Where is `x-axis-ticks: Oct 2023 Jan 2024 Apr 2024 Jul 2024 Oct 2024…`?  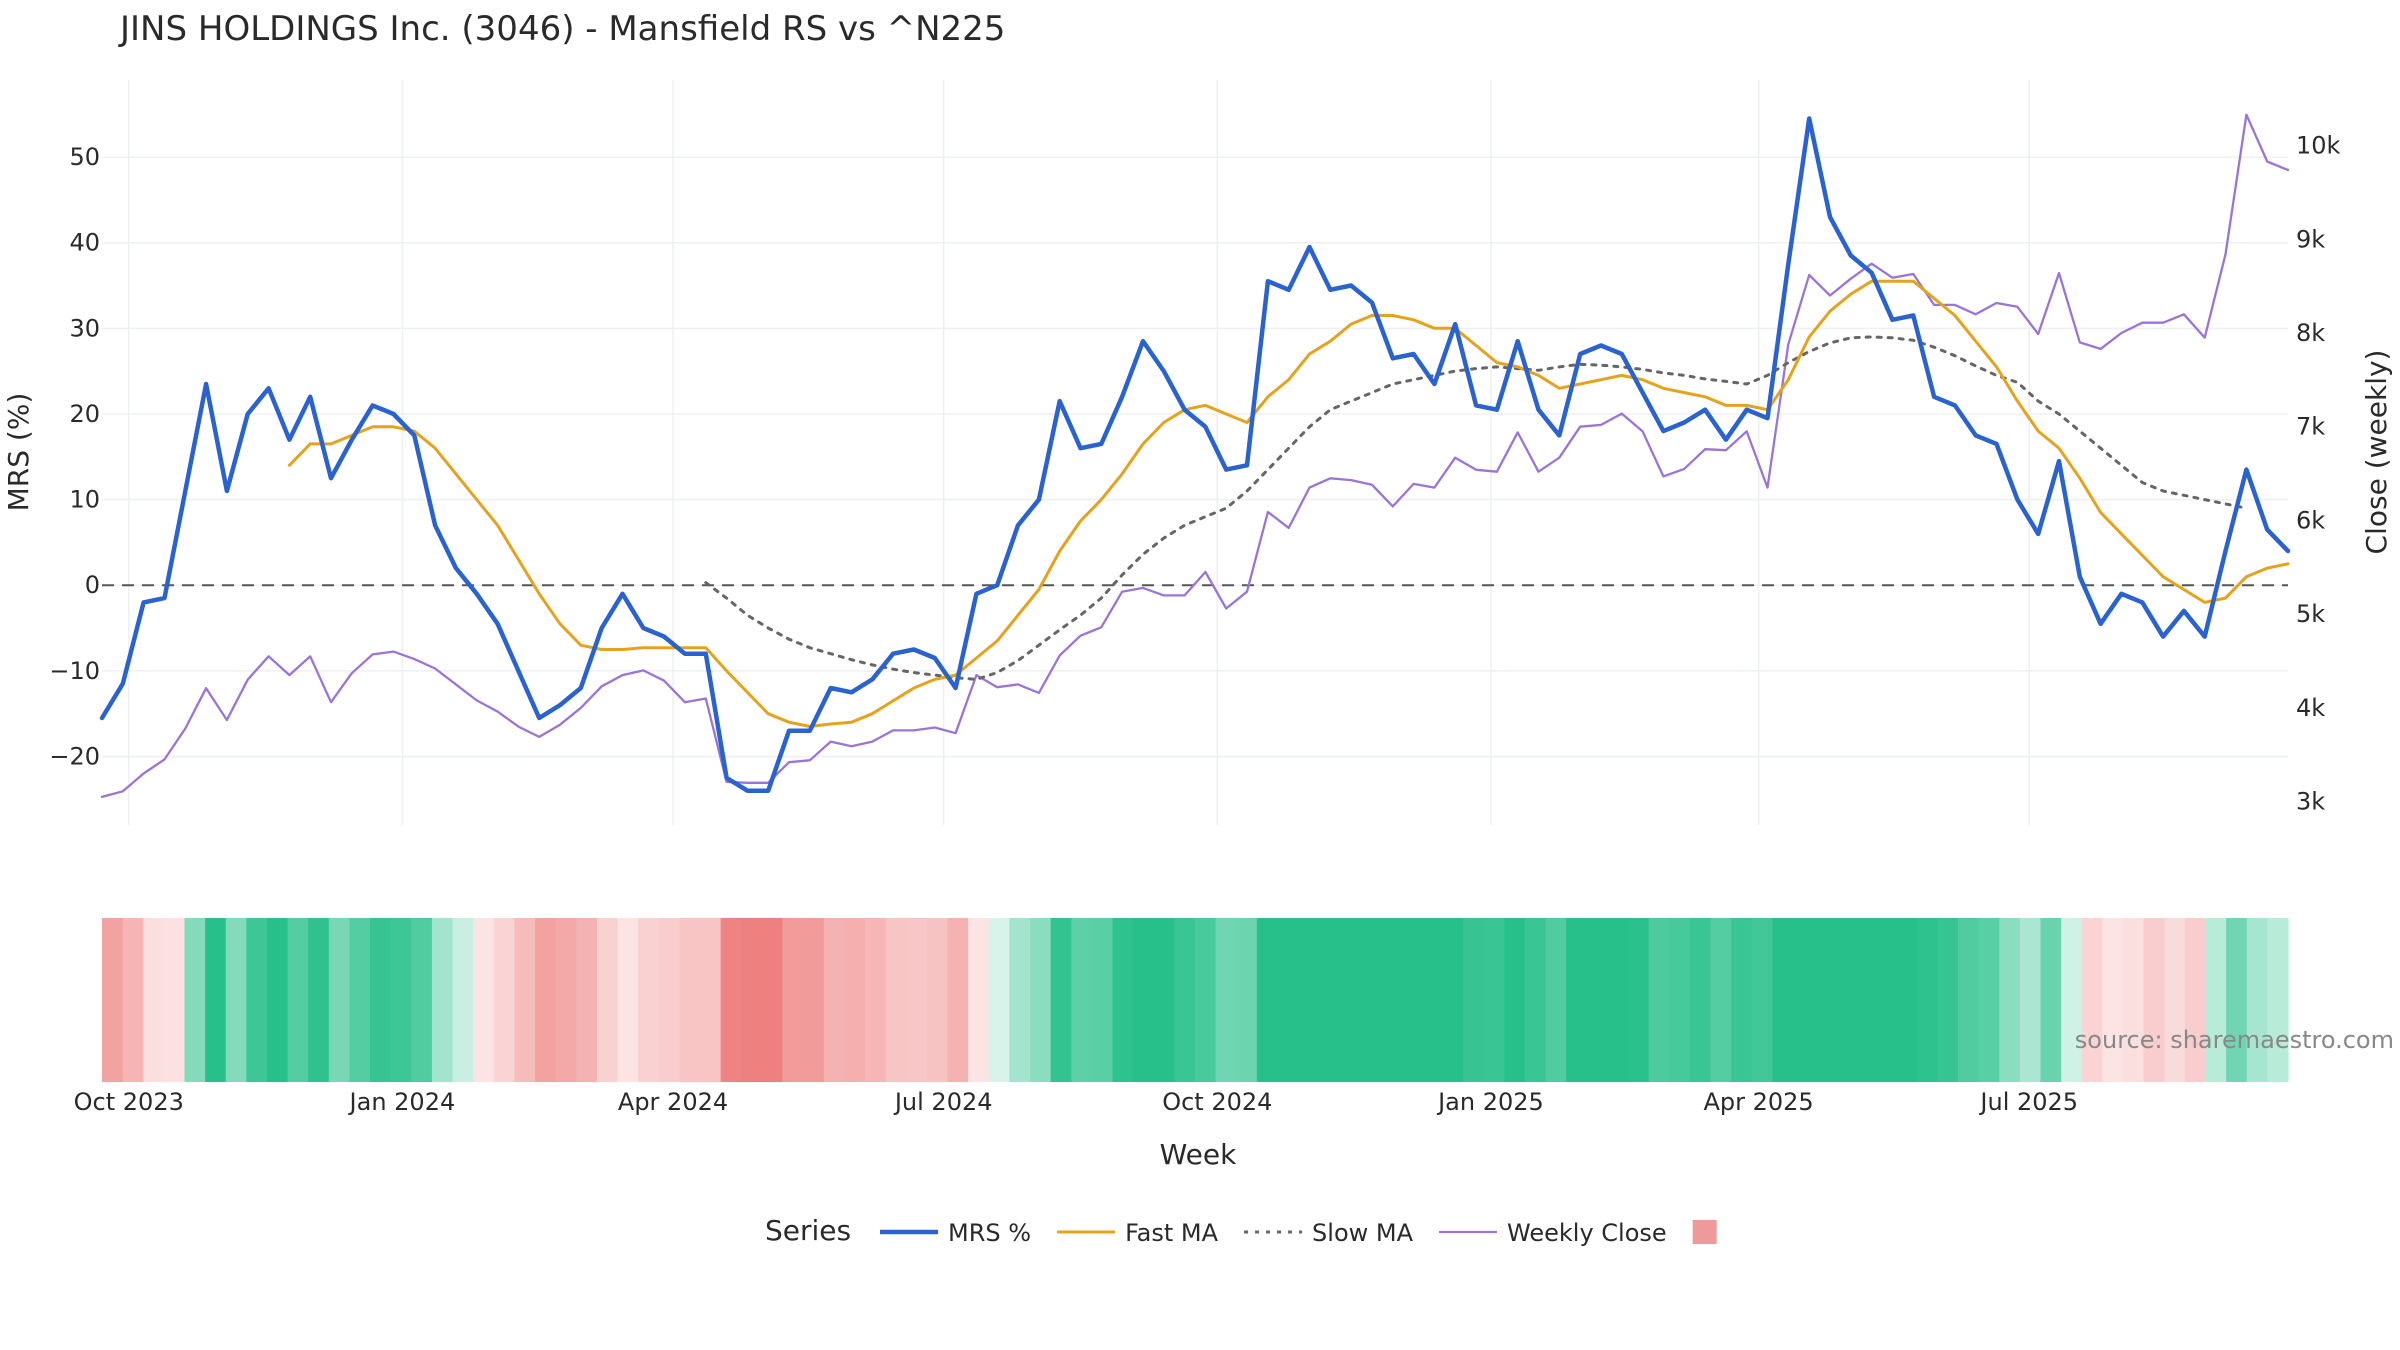 x-axis-ticks: Oct 2023 Jan 2024 Apr 2024 Jul 2024 Oct 2024… is located at coordinates (1076, 1102).